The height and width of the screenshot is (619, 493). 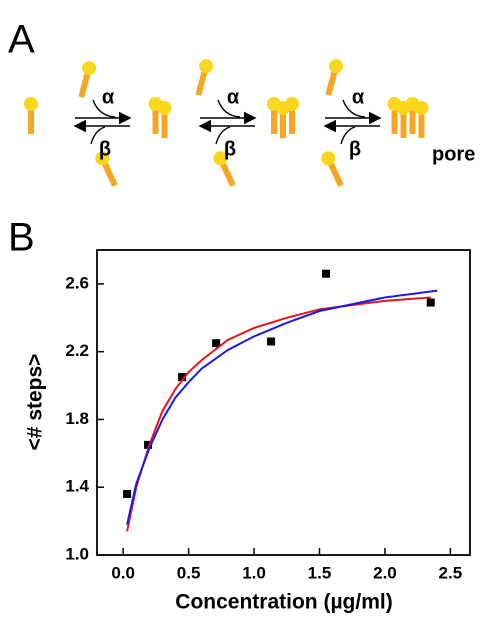 What do you see at coordinates (35, 402) in the screenshot?
I see `y-axis-title: <# steps>` at bounding box center [35, 402].